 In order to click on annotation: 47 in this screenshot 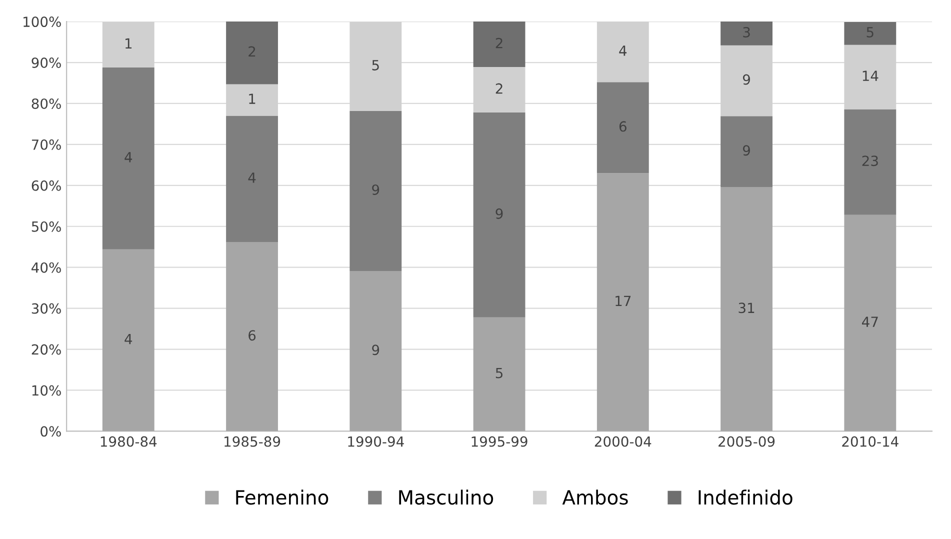, I will do `click(870, 321)`.